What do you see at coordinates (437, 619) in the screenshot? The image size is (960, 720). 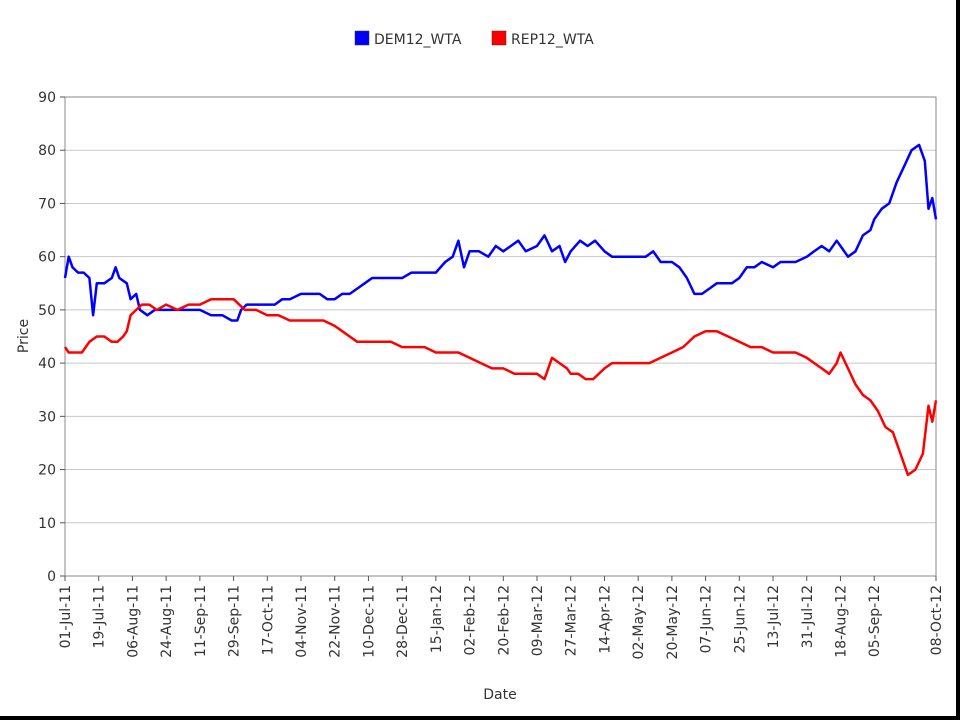 I see `x-tick-label: 15-Jan-12` at bounding box center [437, 619].